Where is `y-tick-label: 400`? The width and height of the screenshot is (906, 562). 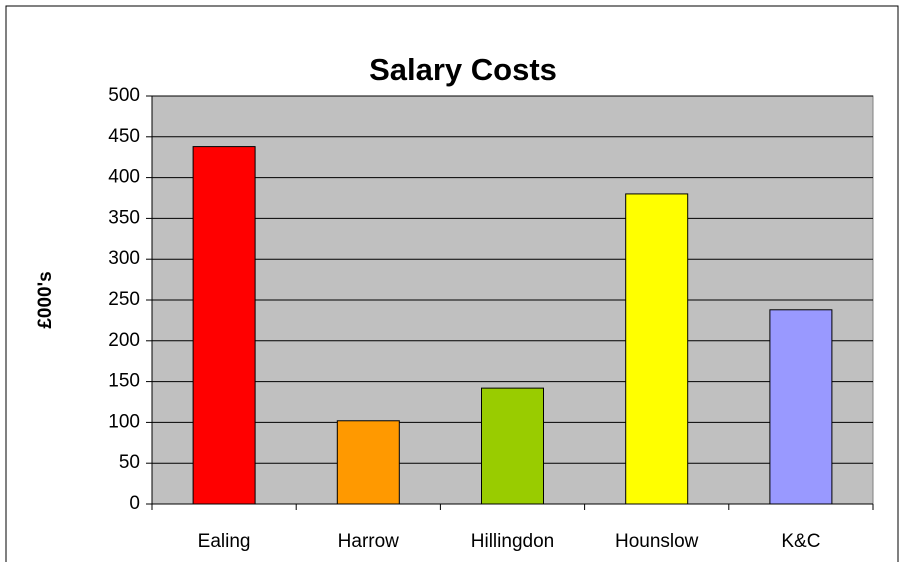 y-tick-label: 400 is located at coordinates (124, 177).